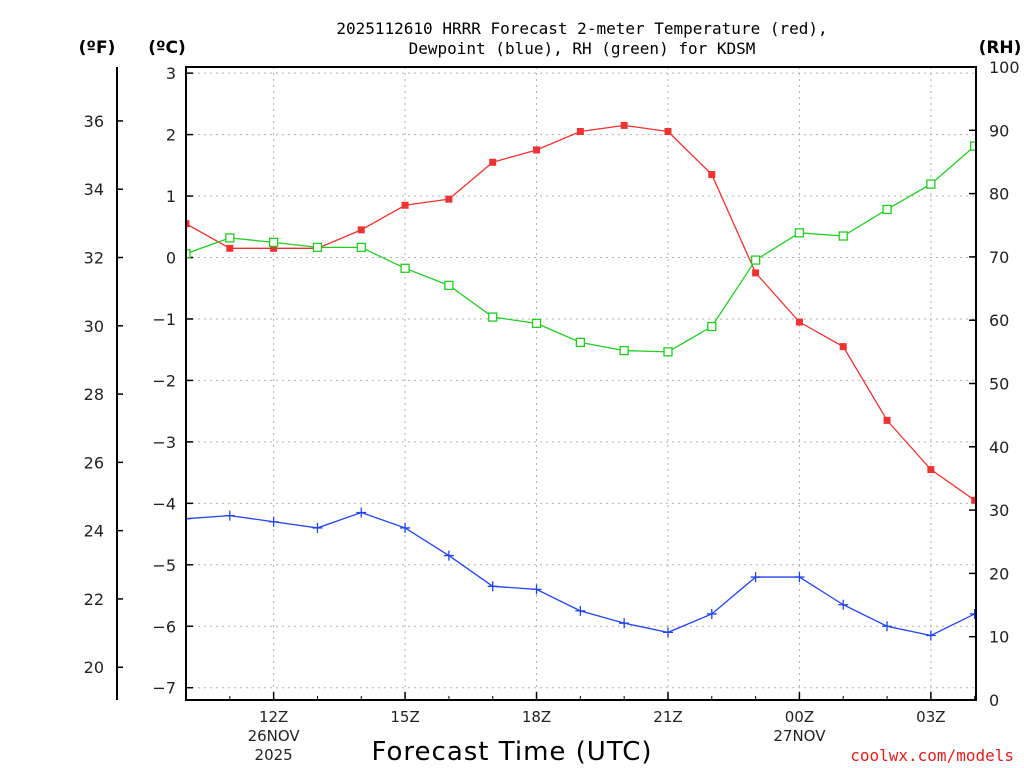 The image size is (1024, 768). Describe the element at coordinates (799, 736) in the screenshot. I see `x-tick-date-label: 27NOV` at that location.